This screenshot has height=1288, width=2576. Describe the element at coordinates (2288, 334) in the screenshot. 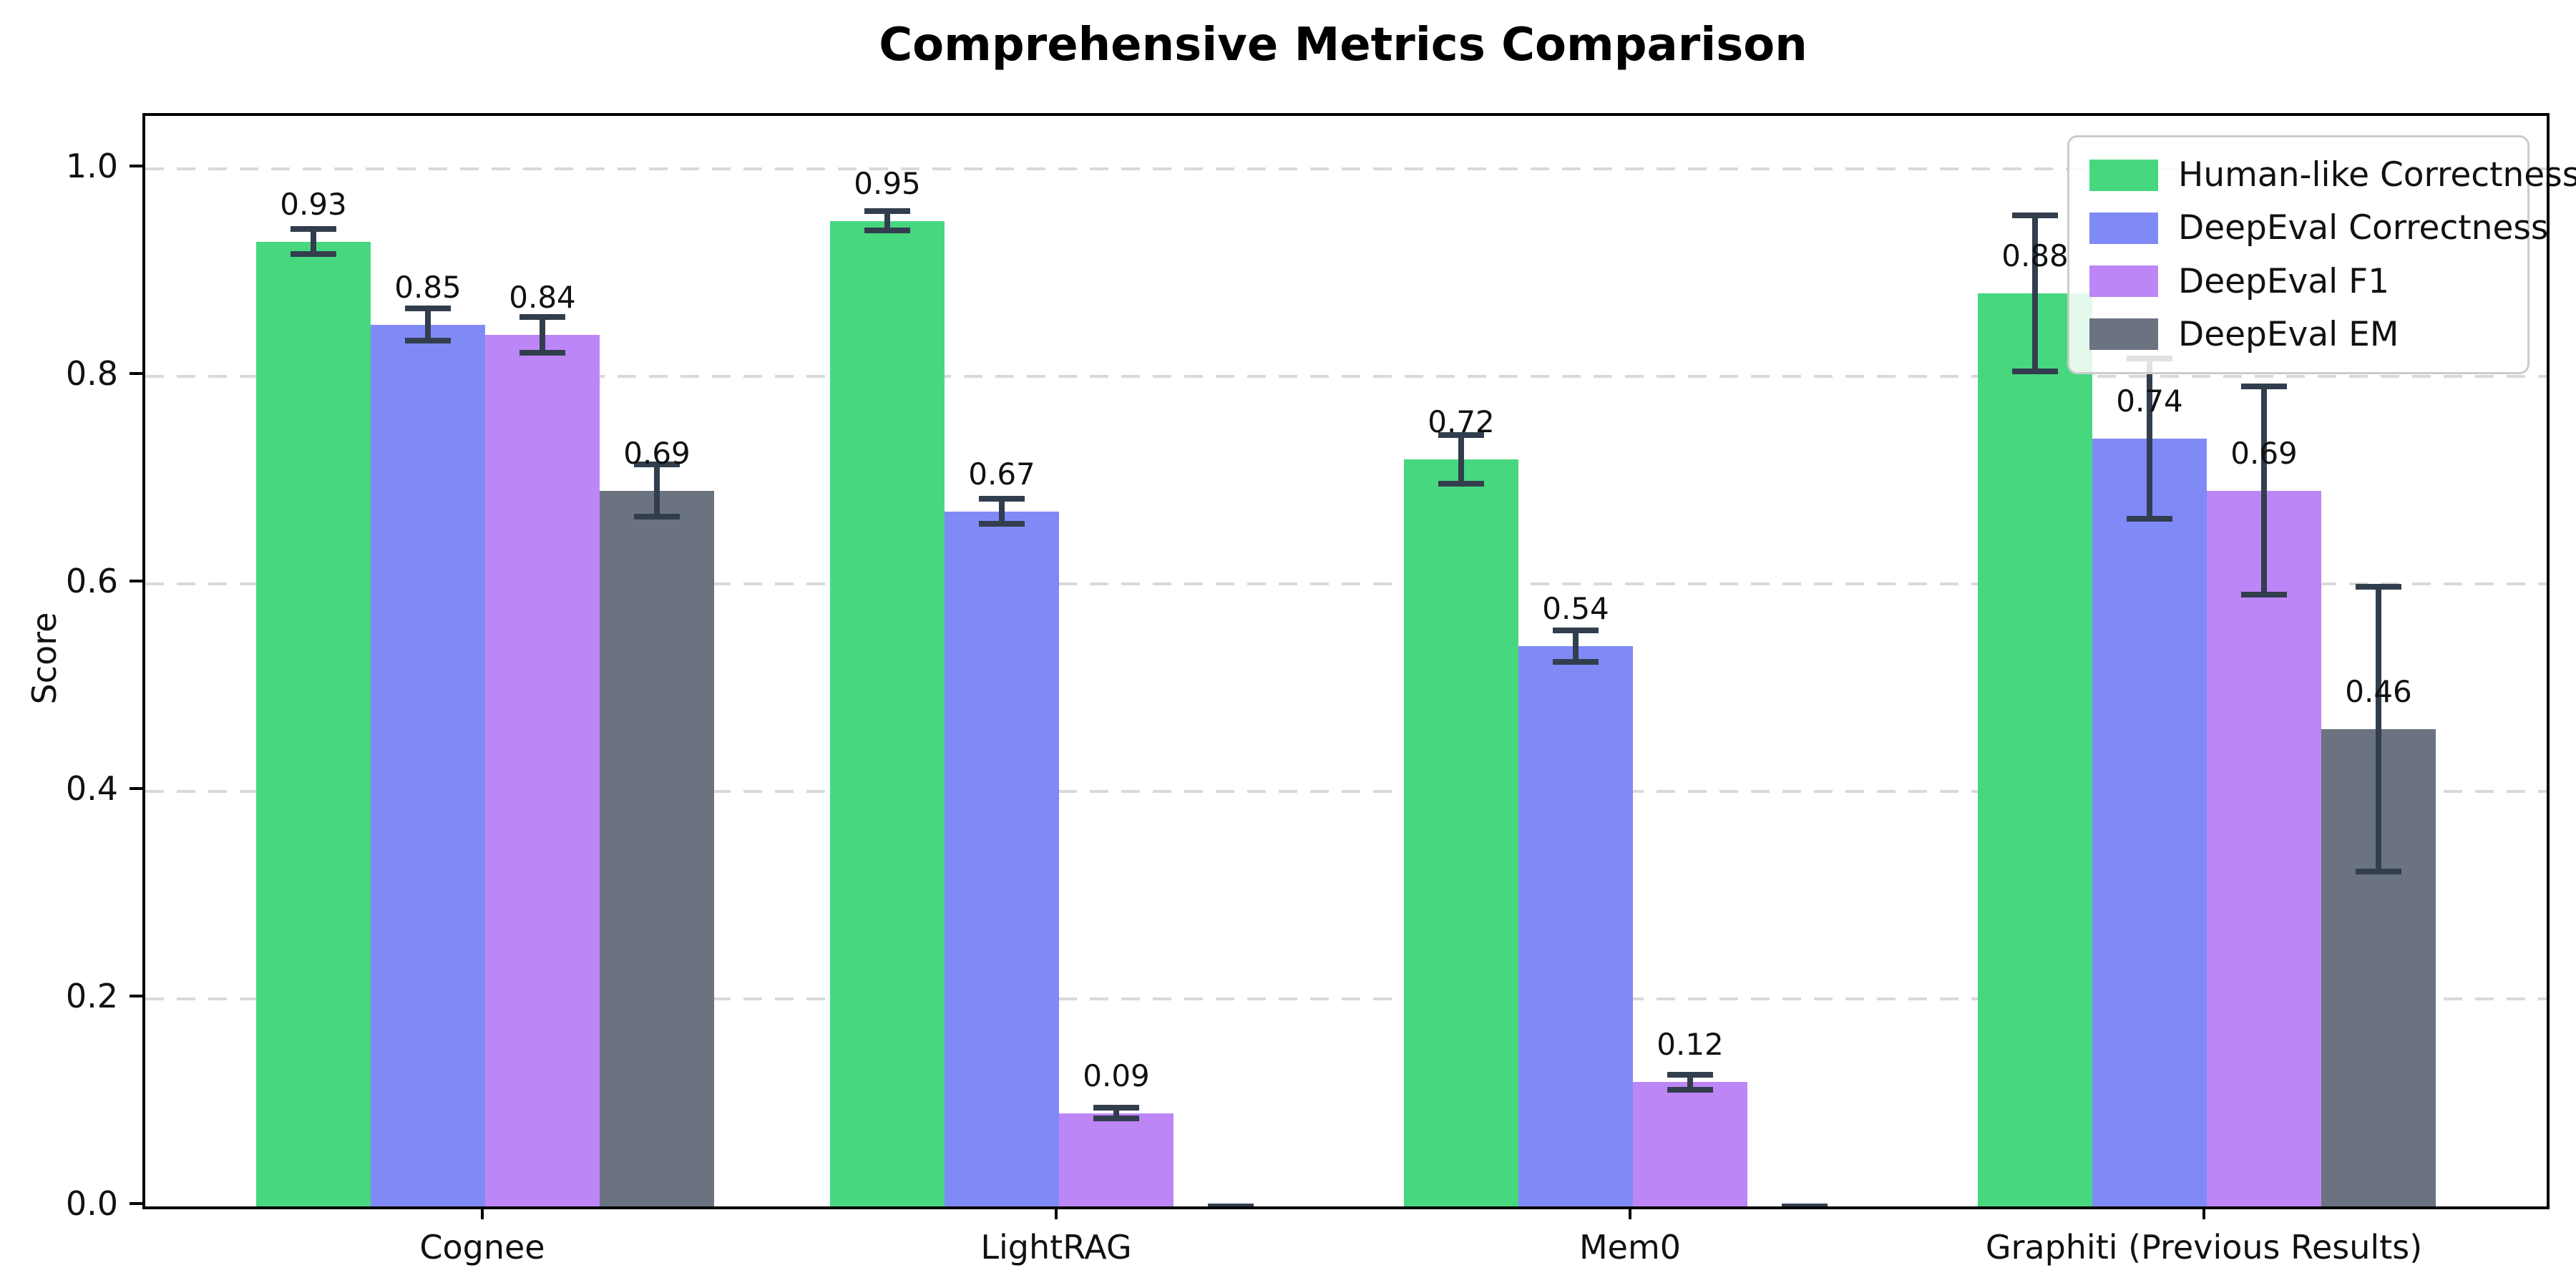

I see `legend-label: DeepEval EM` at that location.